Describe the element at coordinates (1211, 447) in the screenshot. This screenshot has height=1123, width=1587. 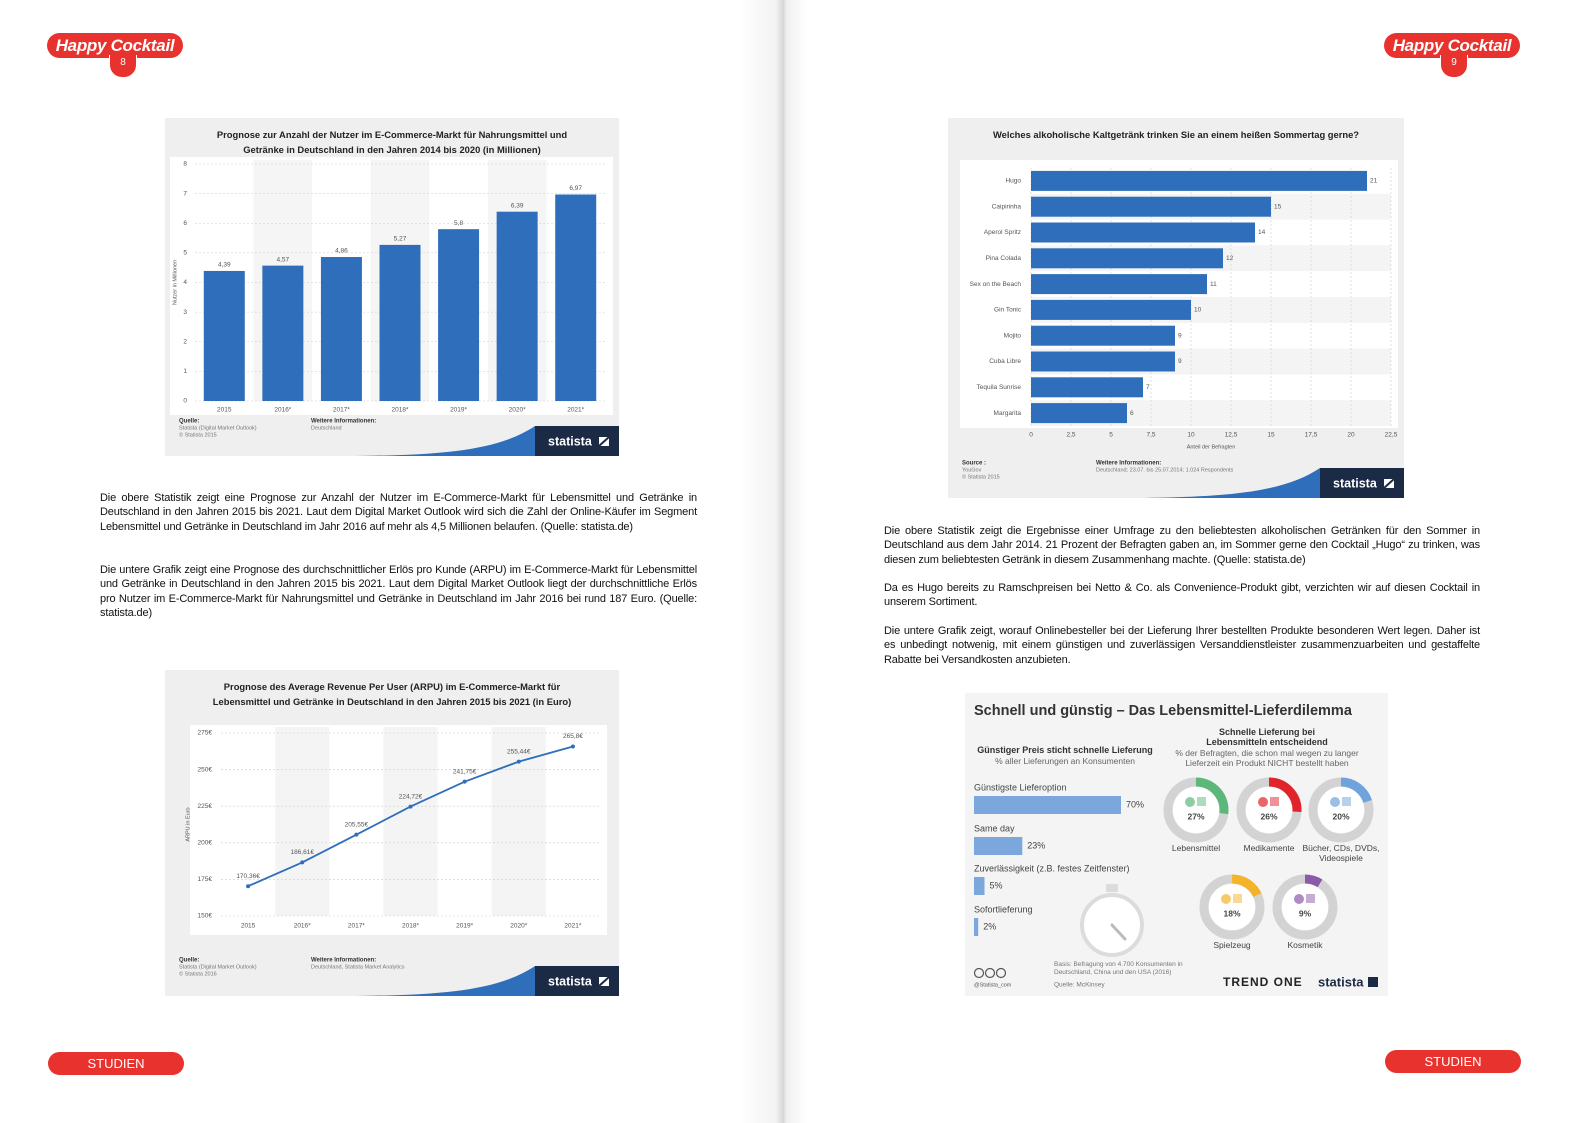
I see `x-axis-label: Anteil der Befragten` at that location.